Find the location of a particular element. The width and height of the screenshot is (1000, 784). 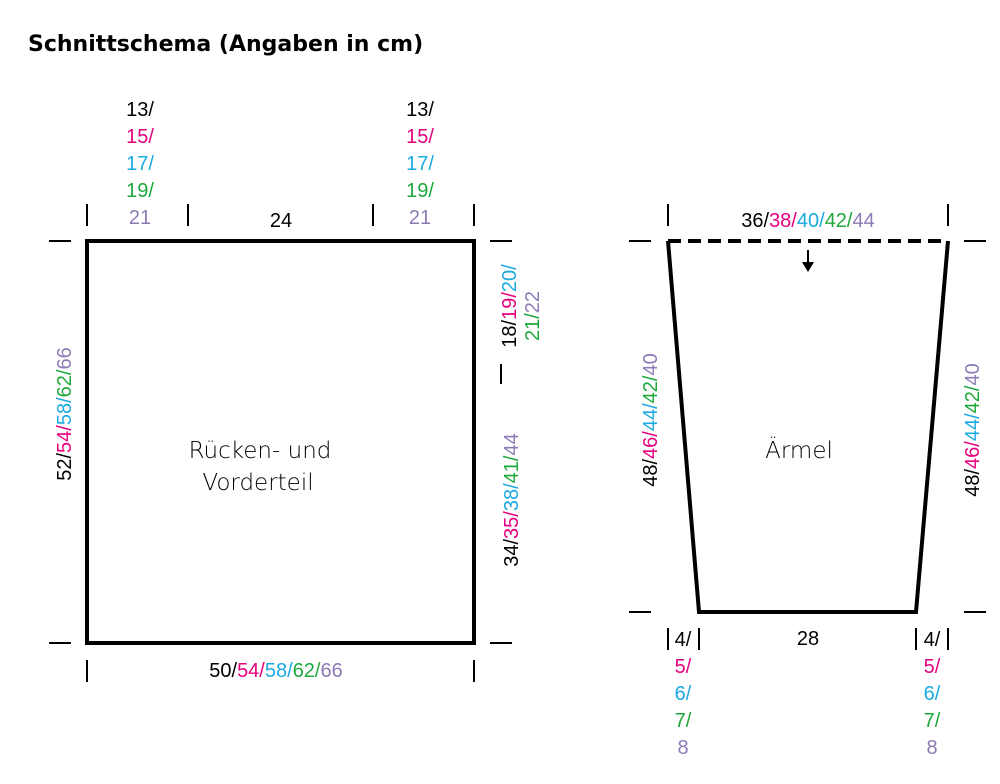

size-value: 34/ is located at coordinates (512, 553).